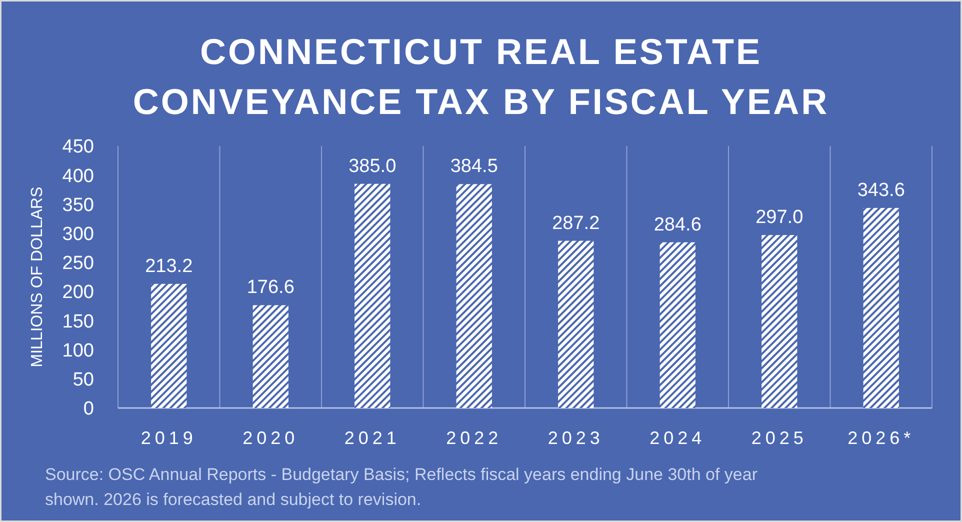  Describe the element at coordinates (78, 293) in the screenshot. I see `y-tick-label: 200` at that location.